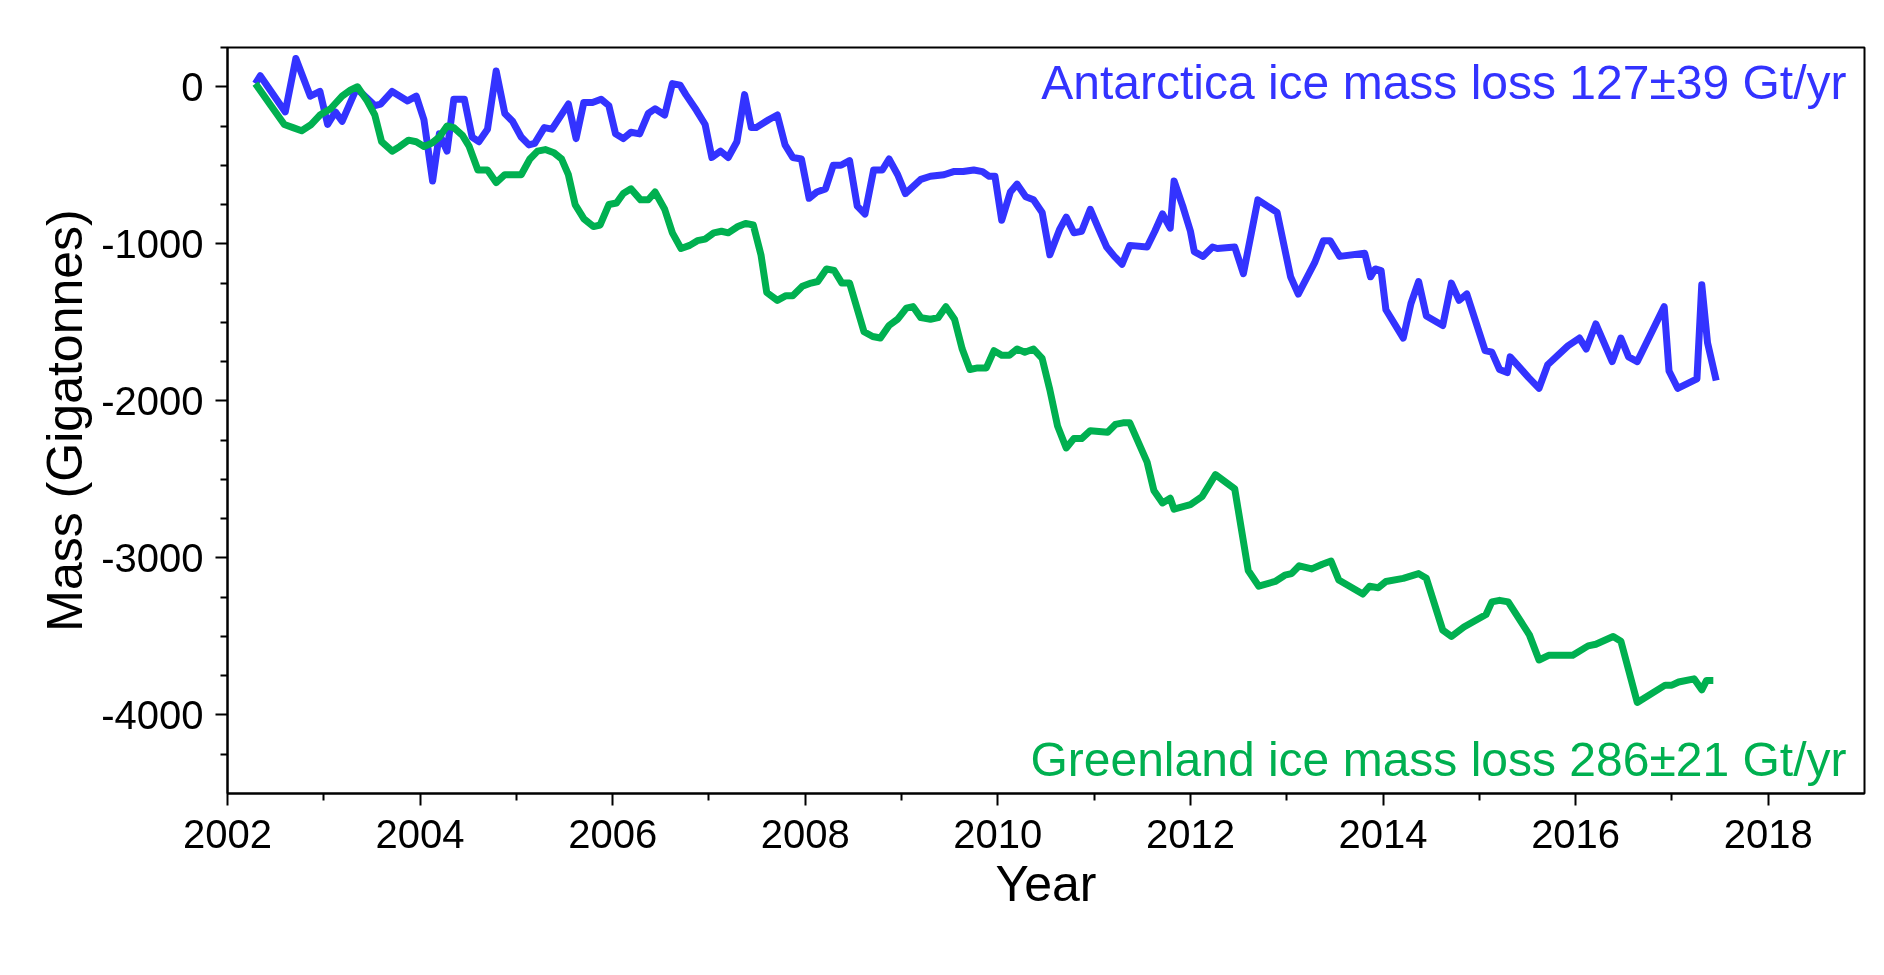  What do you see at coordinates (227, 833) in the screenshot?
I see `x-tick-label: 2002` at bounding box center [227, 833].